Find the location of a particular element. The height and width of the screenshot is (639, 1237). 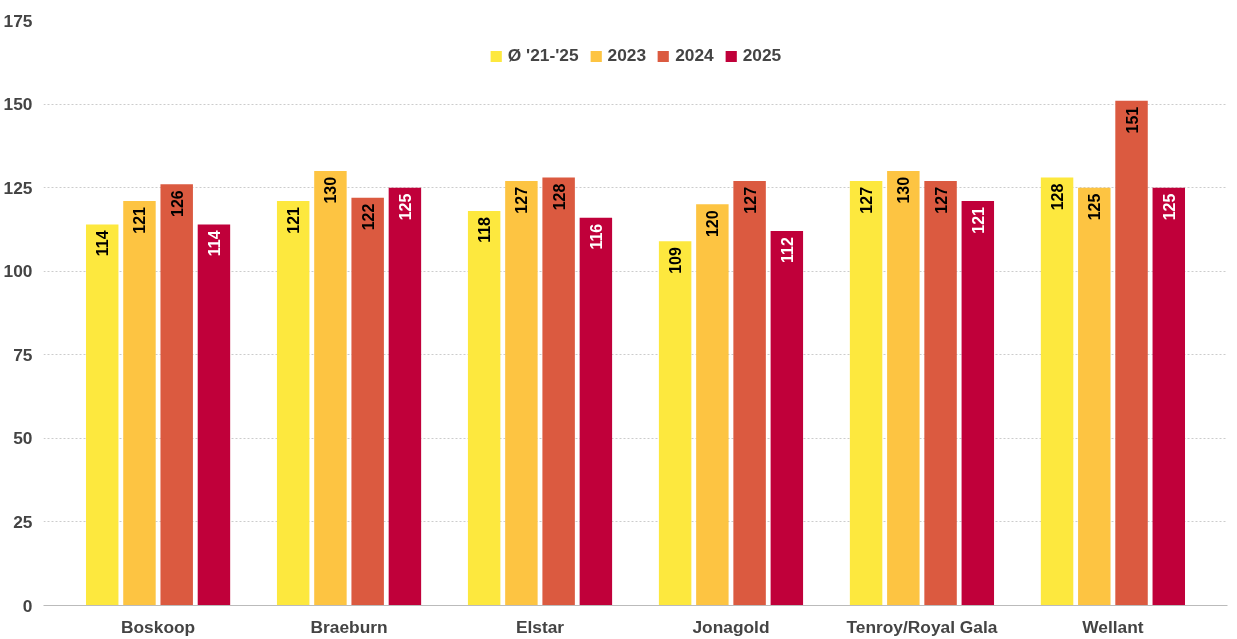

x-tick-label: Jonagold is located at coordinates (731, 626).